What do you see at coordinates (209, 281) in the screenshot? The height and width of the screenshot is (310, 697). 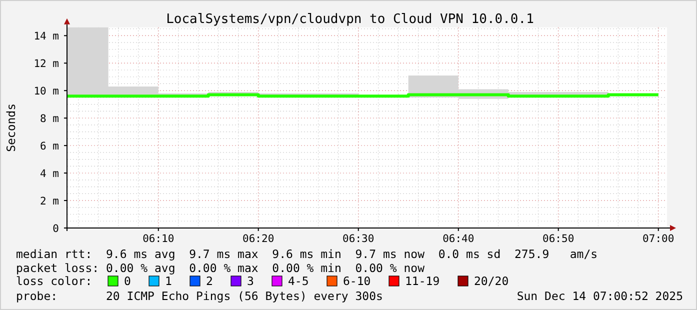 I see `legend-label: 2` at bounding box center [209, 281].